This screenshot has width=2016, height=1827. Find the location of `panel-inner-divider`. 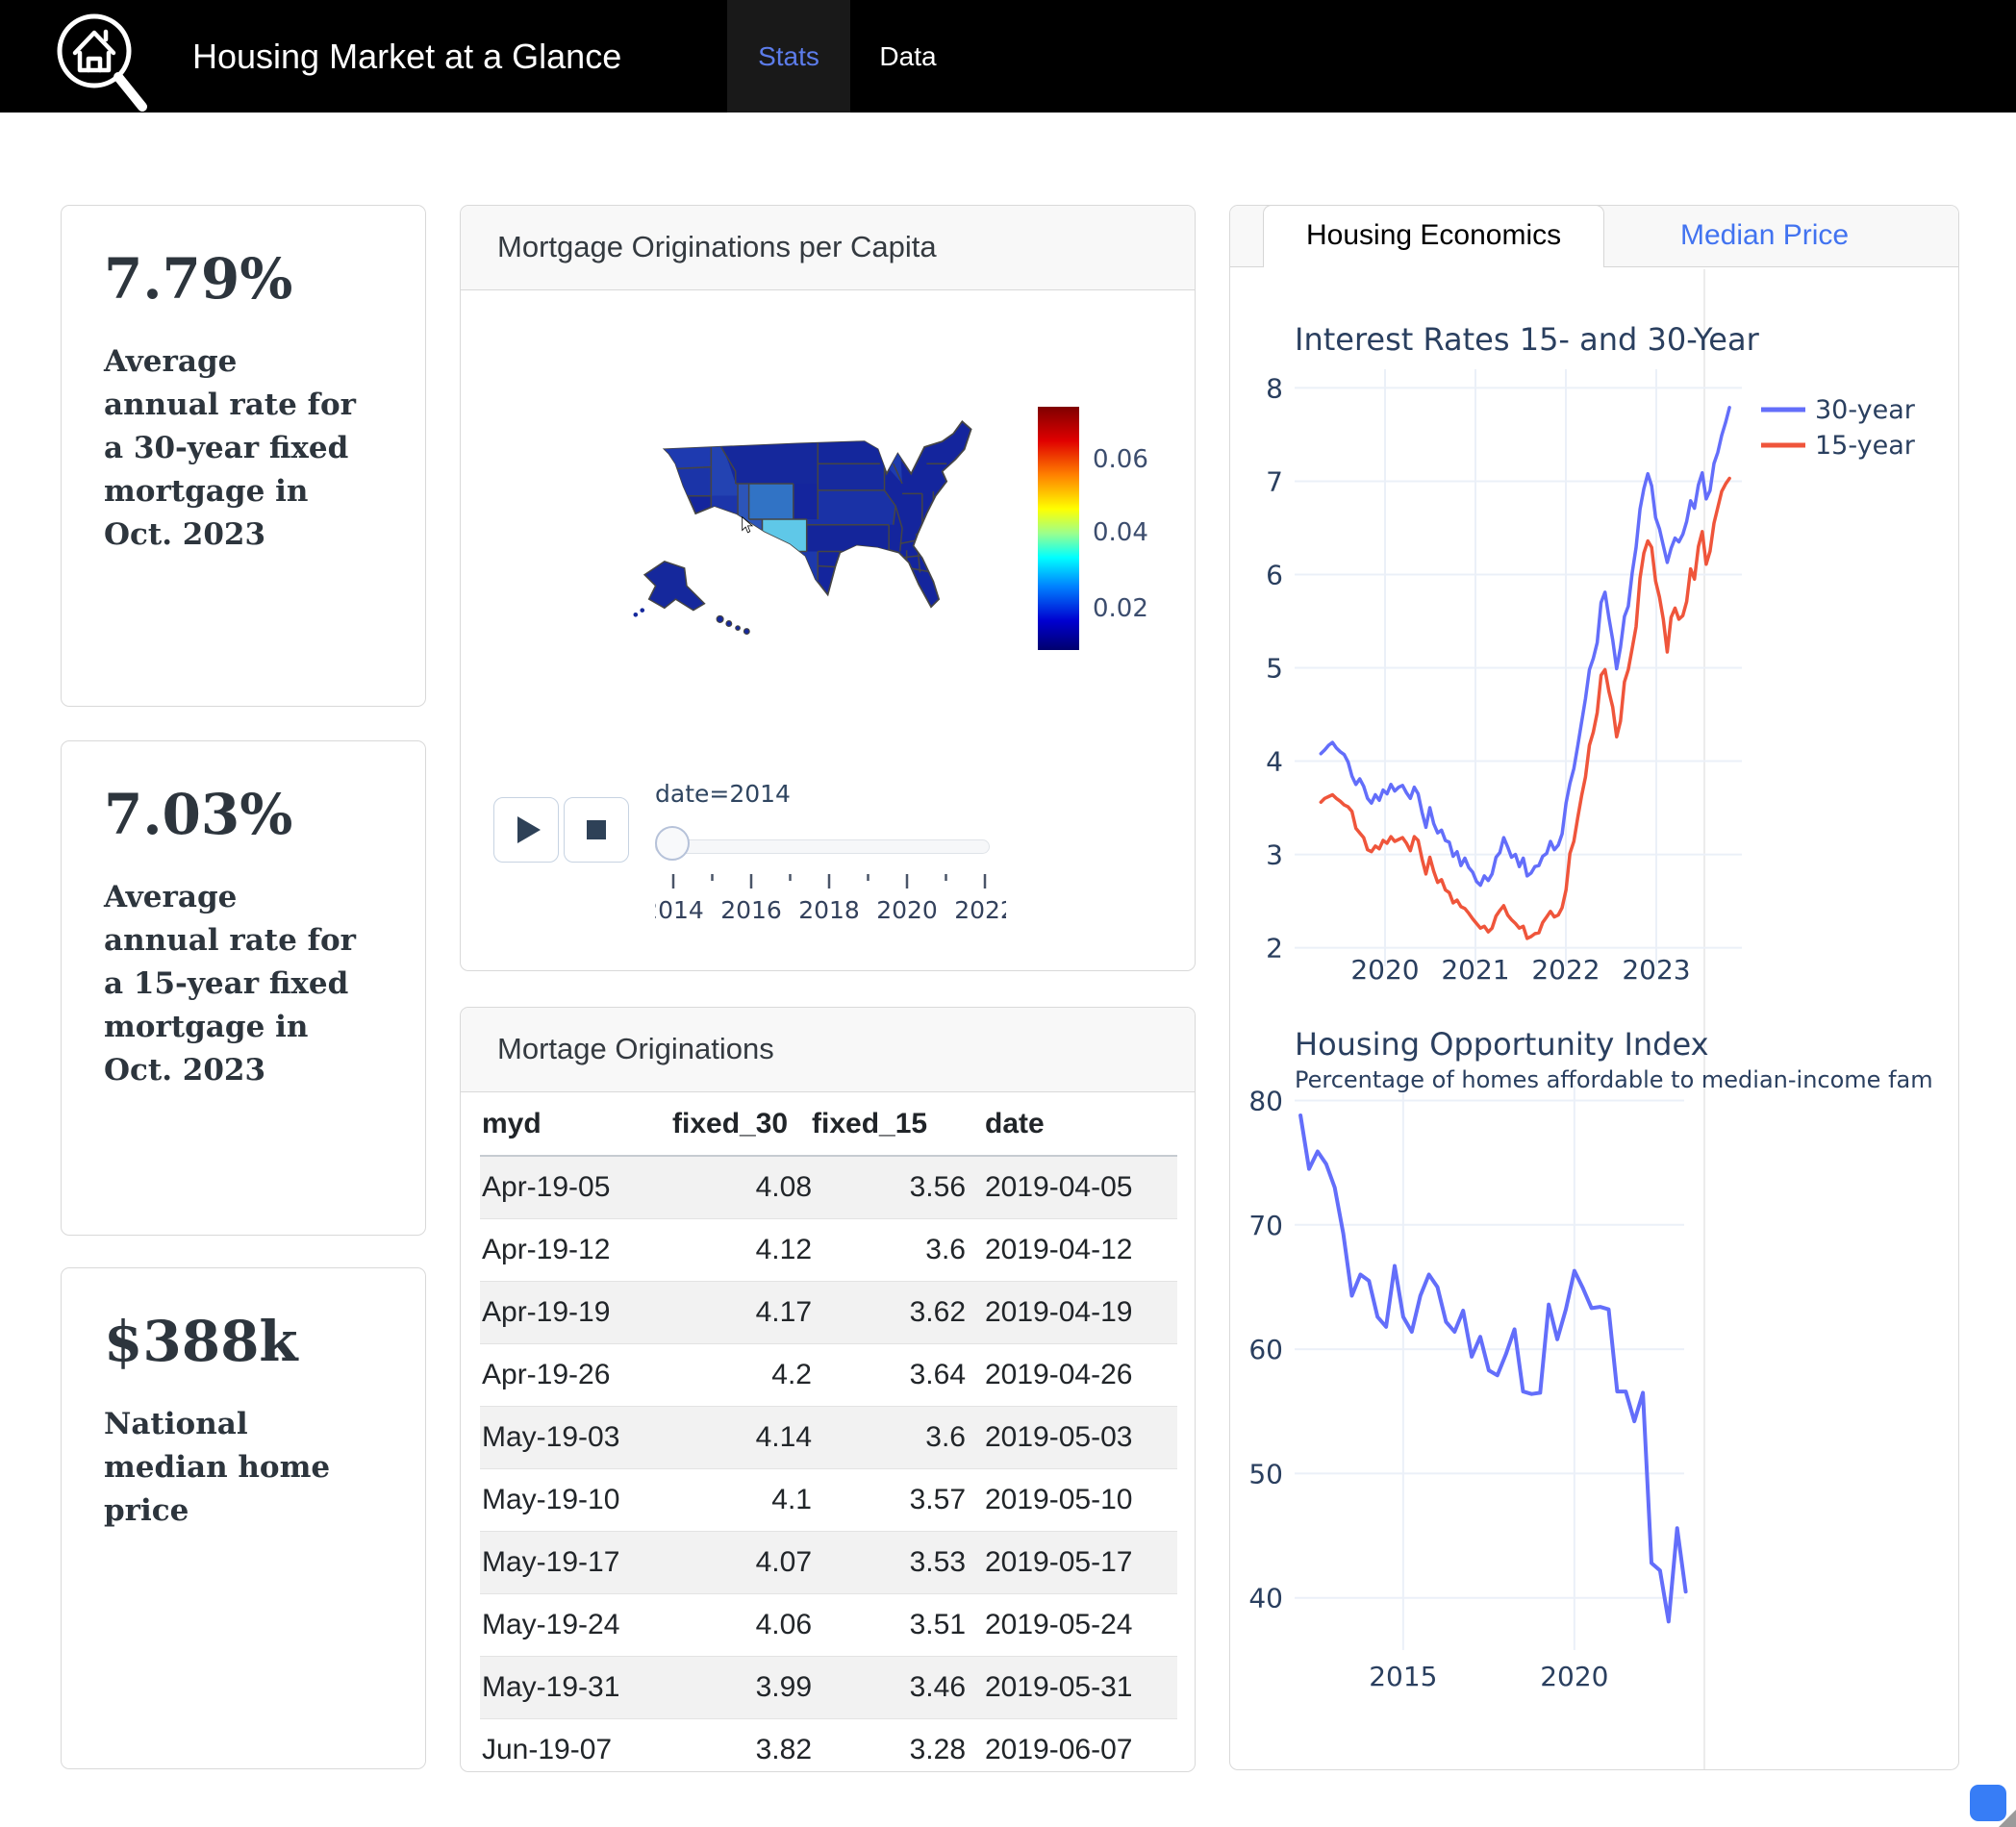

panel-inner-divider is located at coordinates (1704, 1019).